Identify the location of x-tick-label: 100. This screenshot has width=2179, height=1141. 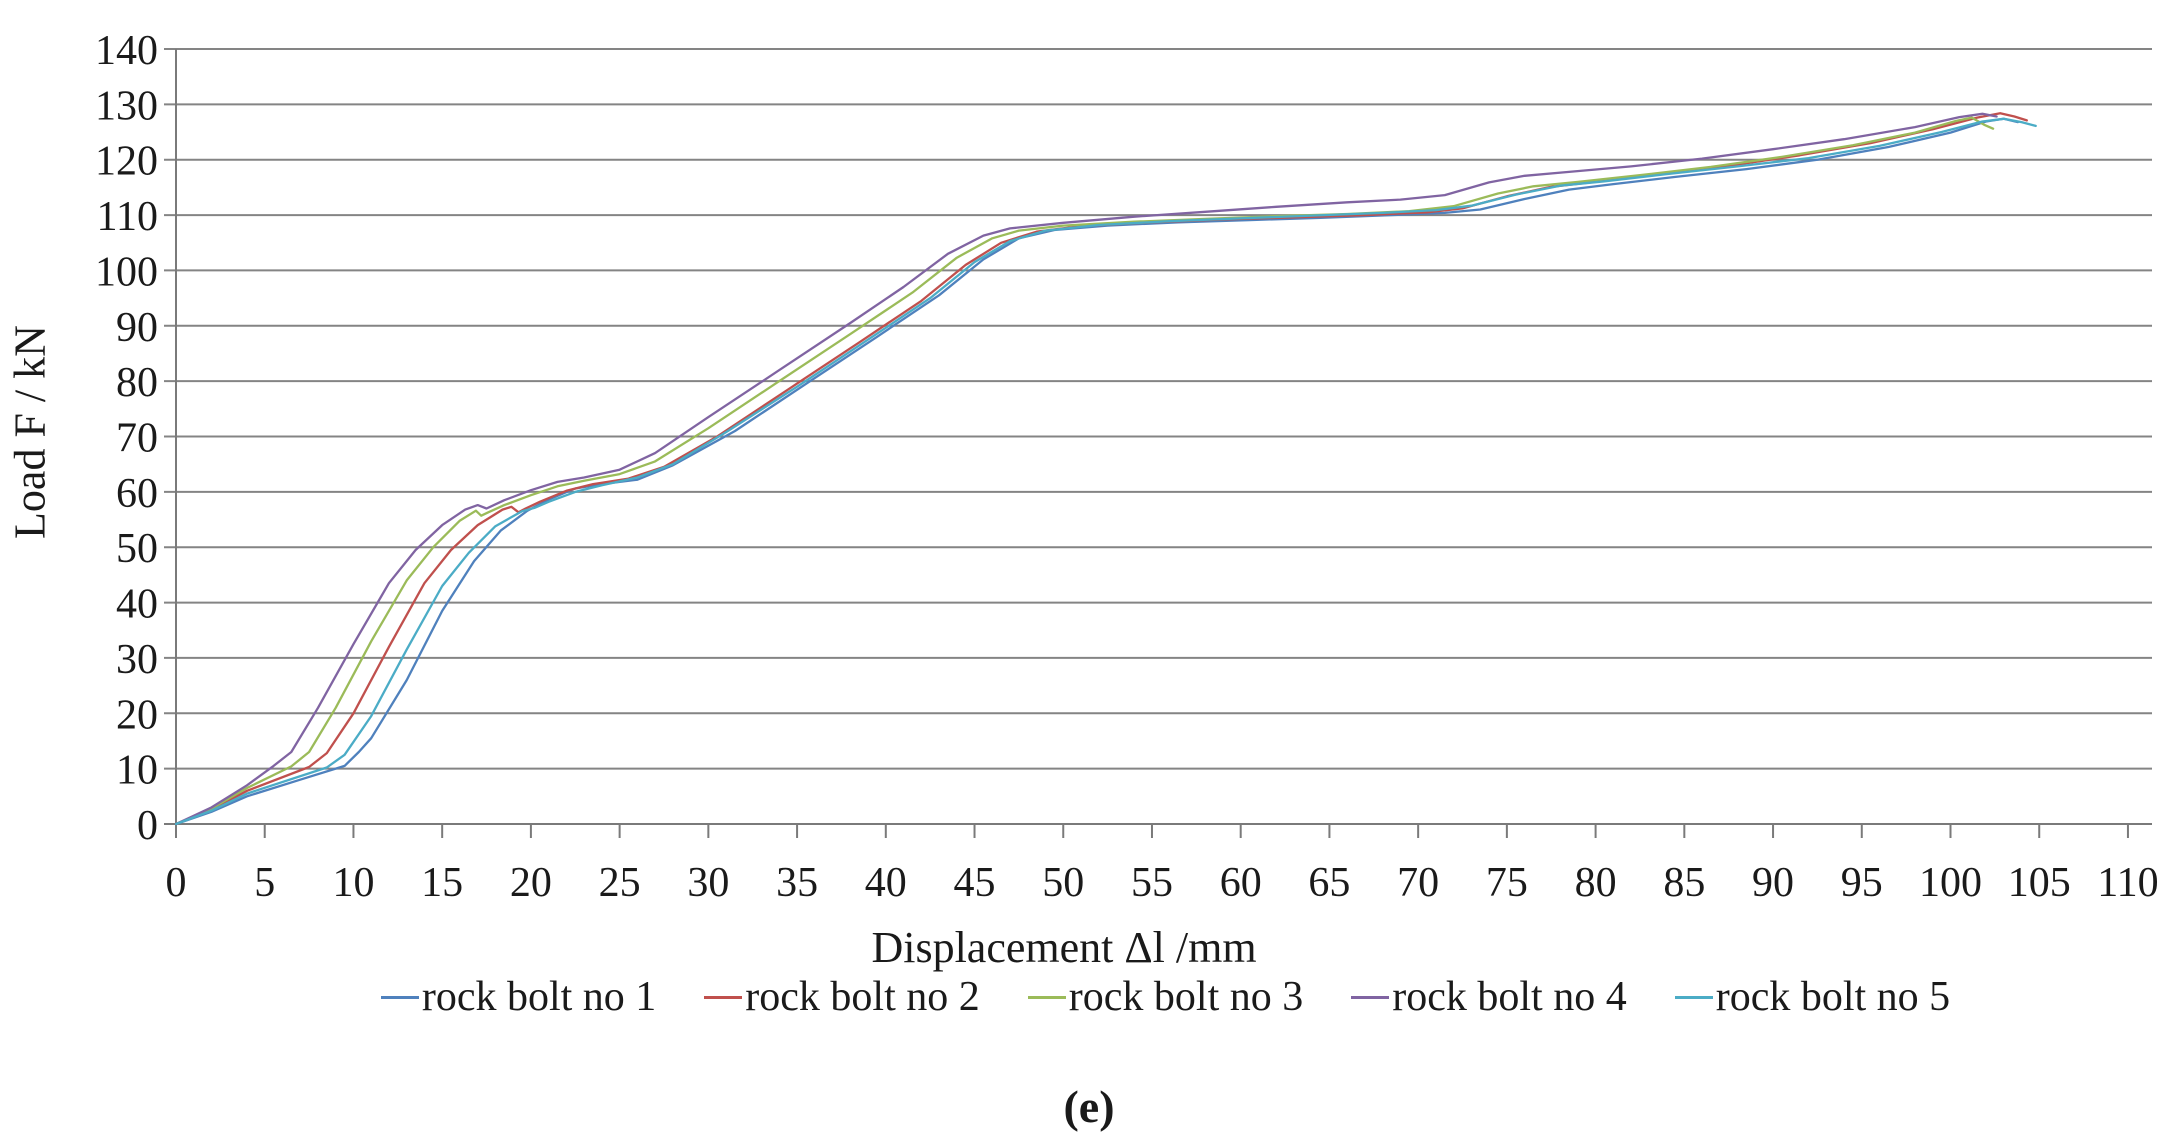
(1950, 883).